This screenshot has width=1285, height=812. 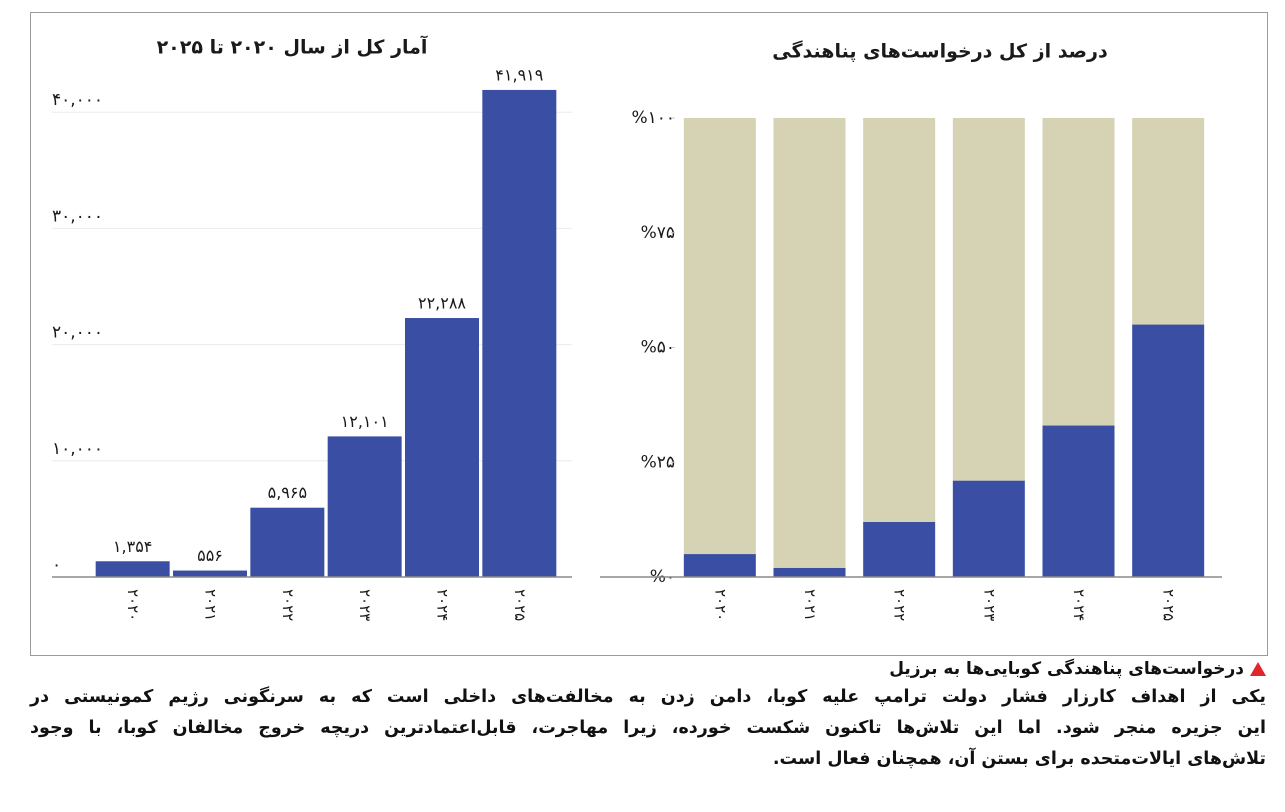 I want to click on y-tick-label: %۱۰۰, so click(x=653, y=118).